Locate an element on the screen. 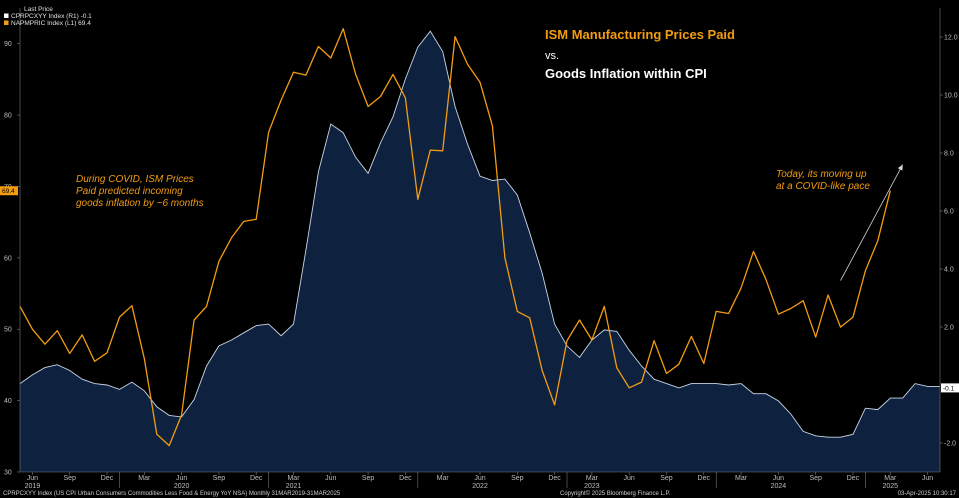 The height and width of the screenshot is (498, 959). x-year-label: 2025 is located at coordinates (890, 486).